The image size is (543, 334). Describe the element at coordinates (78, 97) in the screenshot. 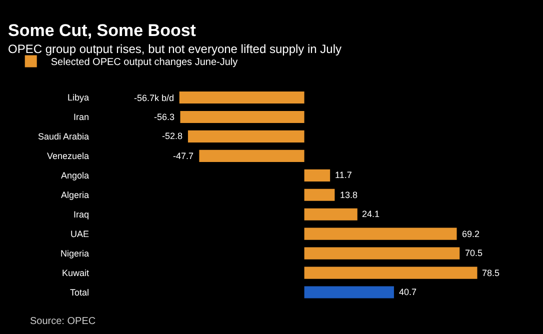

I see `y-tick-label: Libya` at that location.